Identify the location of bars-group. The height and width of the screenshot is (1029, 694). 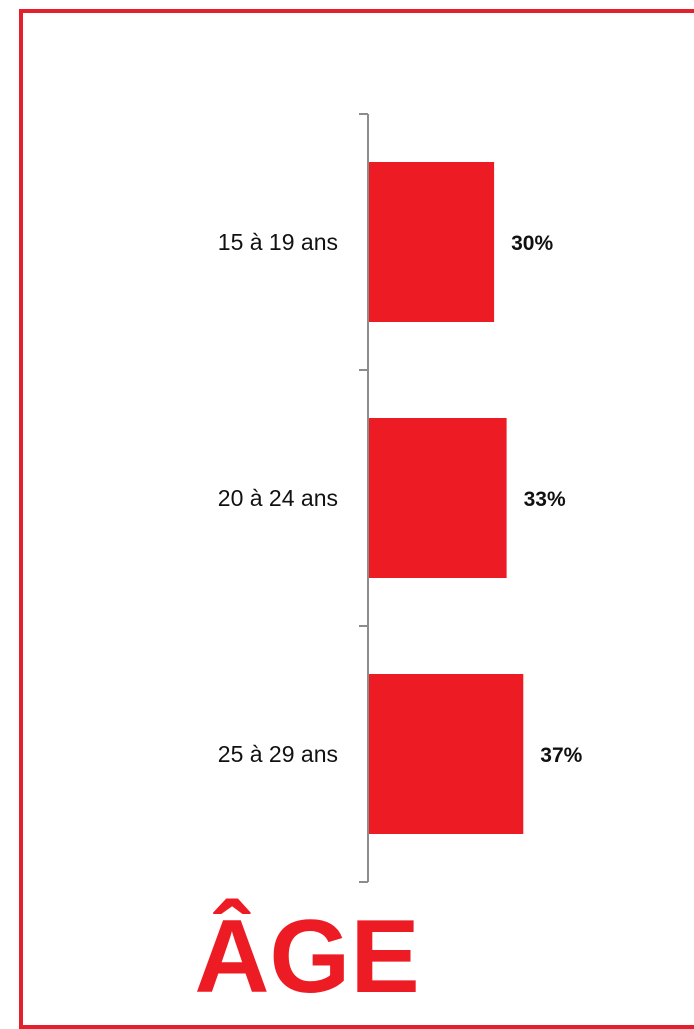
(446, 498).